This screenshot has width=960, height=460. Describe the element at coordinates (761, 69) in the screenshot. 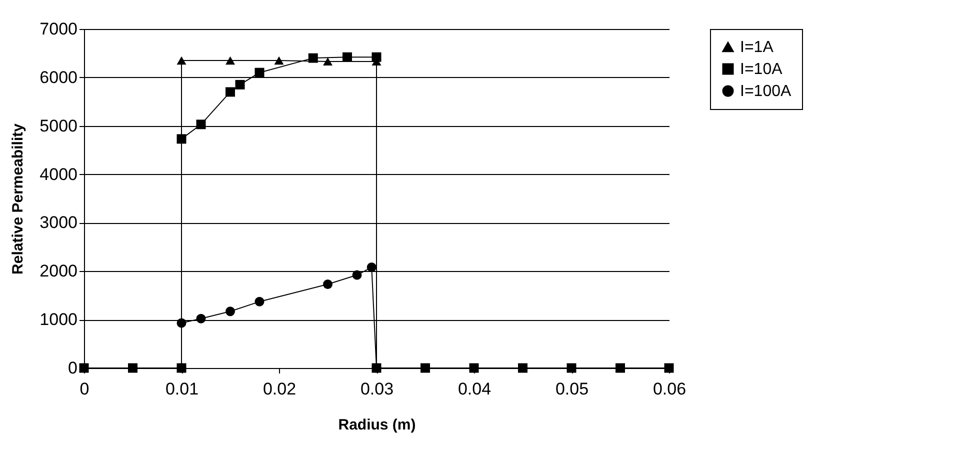

I see `legend-label: I=10A` at that location.